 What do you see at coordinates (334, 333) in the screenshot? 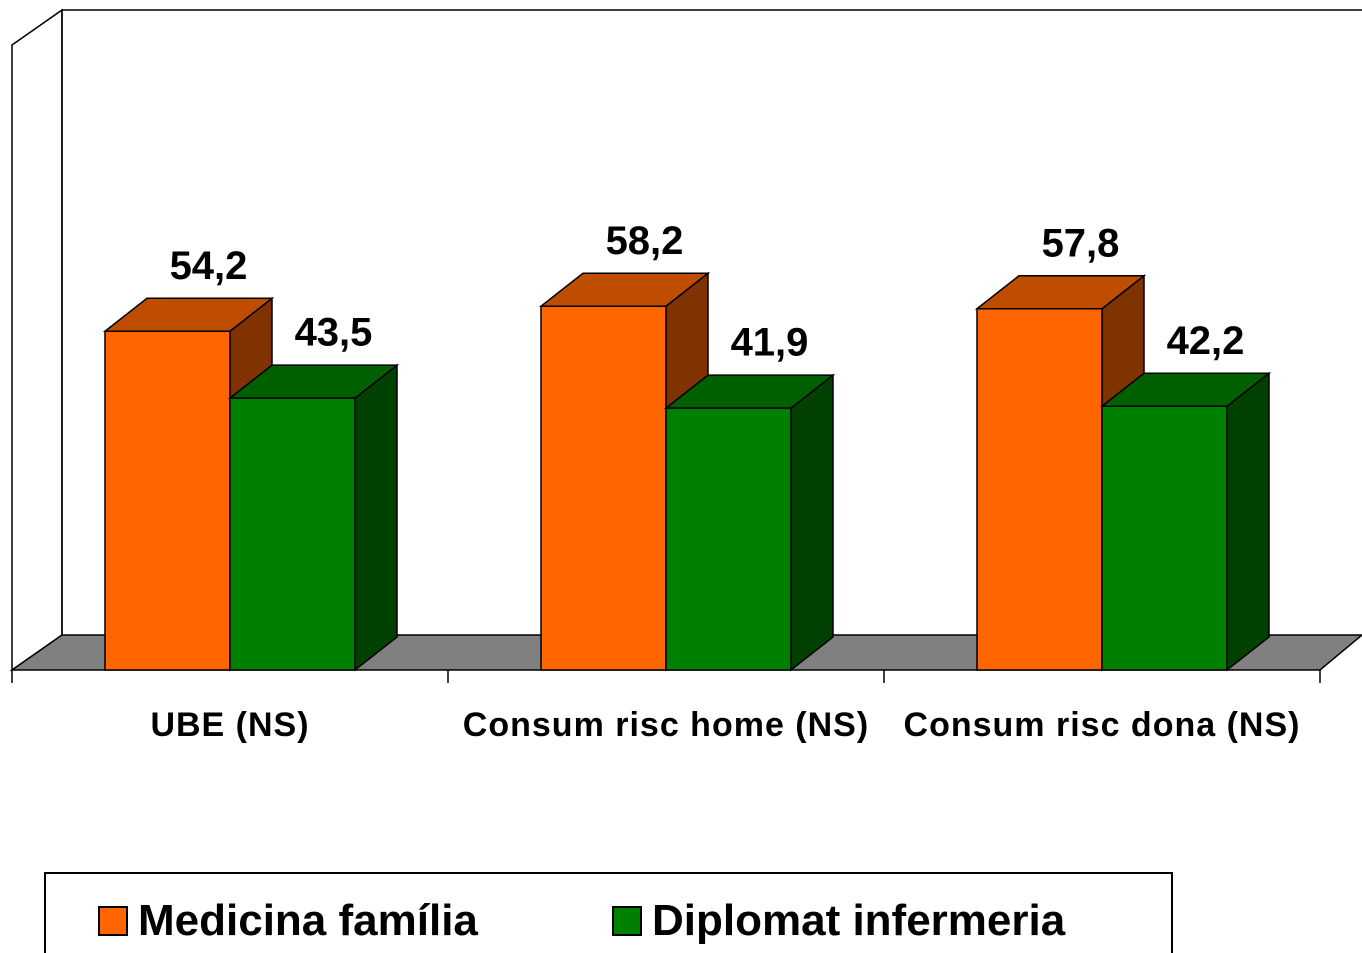
I see `value-label: 43,5` at bounding box center [334, 333].